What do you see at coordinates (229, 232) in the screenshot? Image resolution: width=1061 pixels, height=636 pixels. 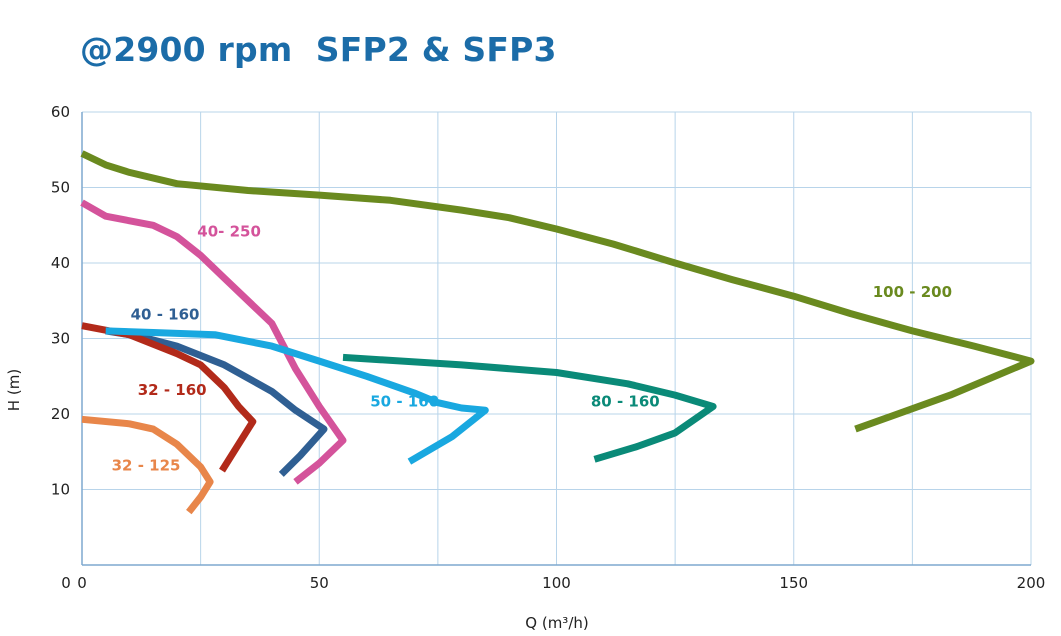 I see `curve-label: 40- 250` at bounding box center [229, 232].